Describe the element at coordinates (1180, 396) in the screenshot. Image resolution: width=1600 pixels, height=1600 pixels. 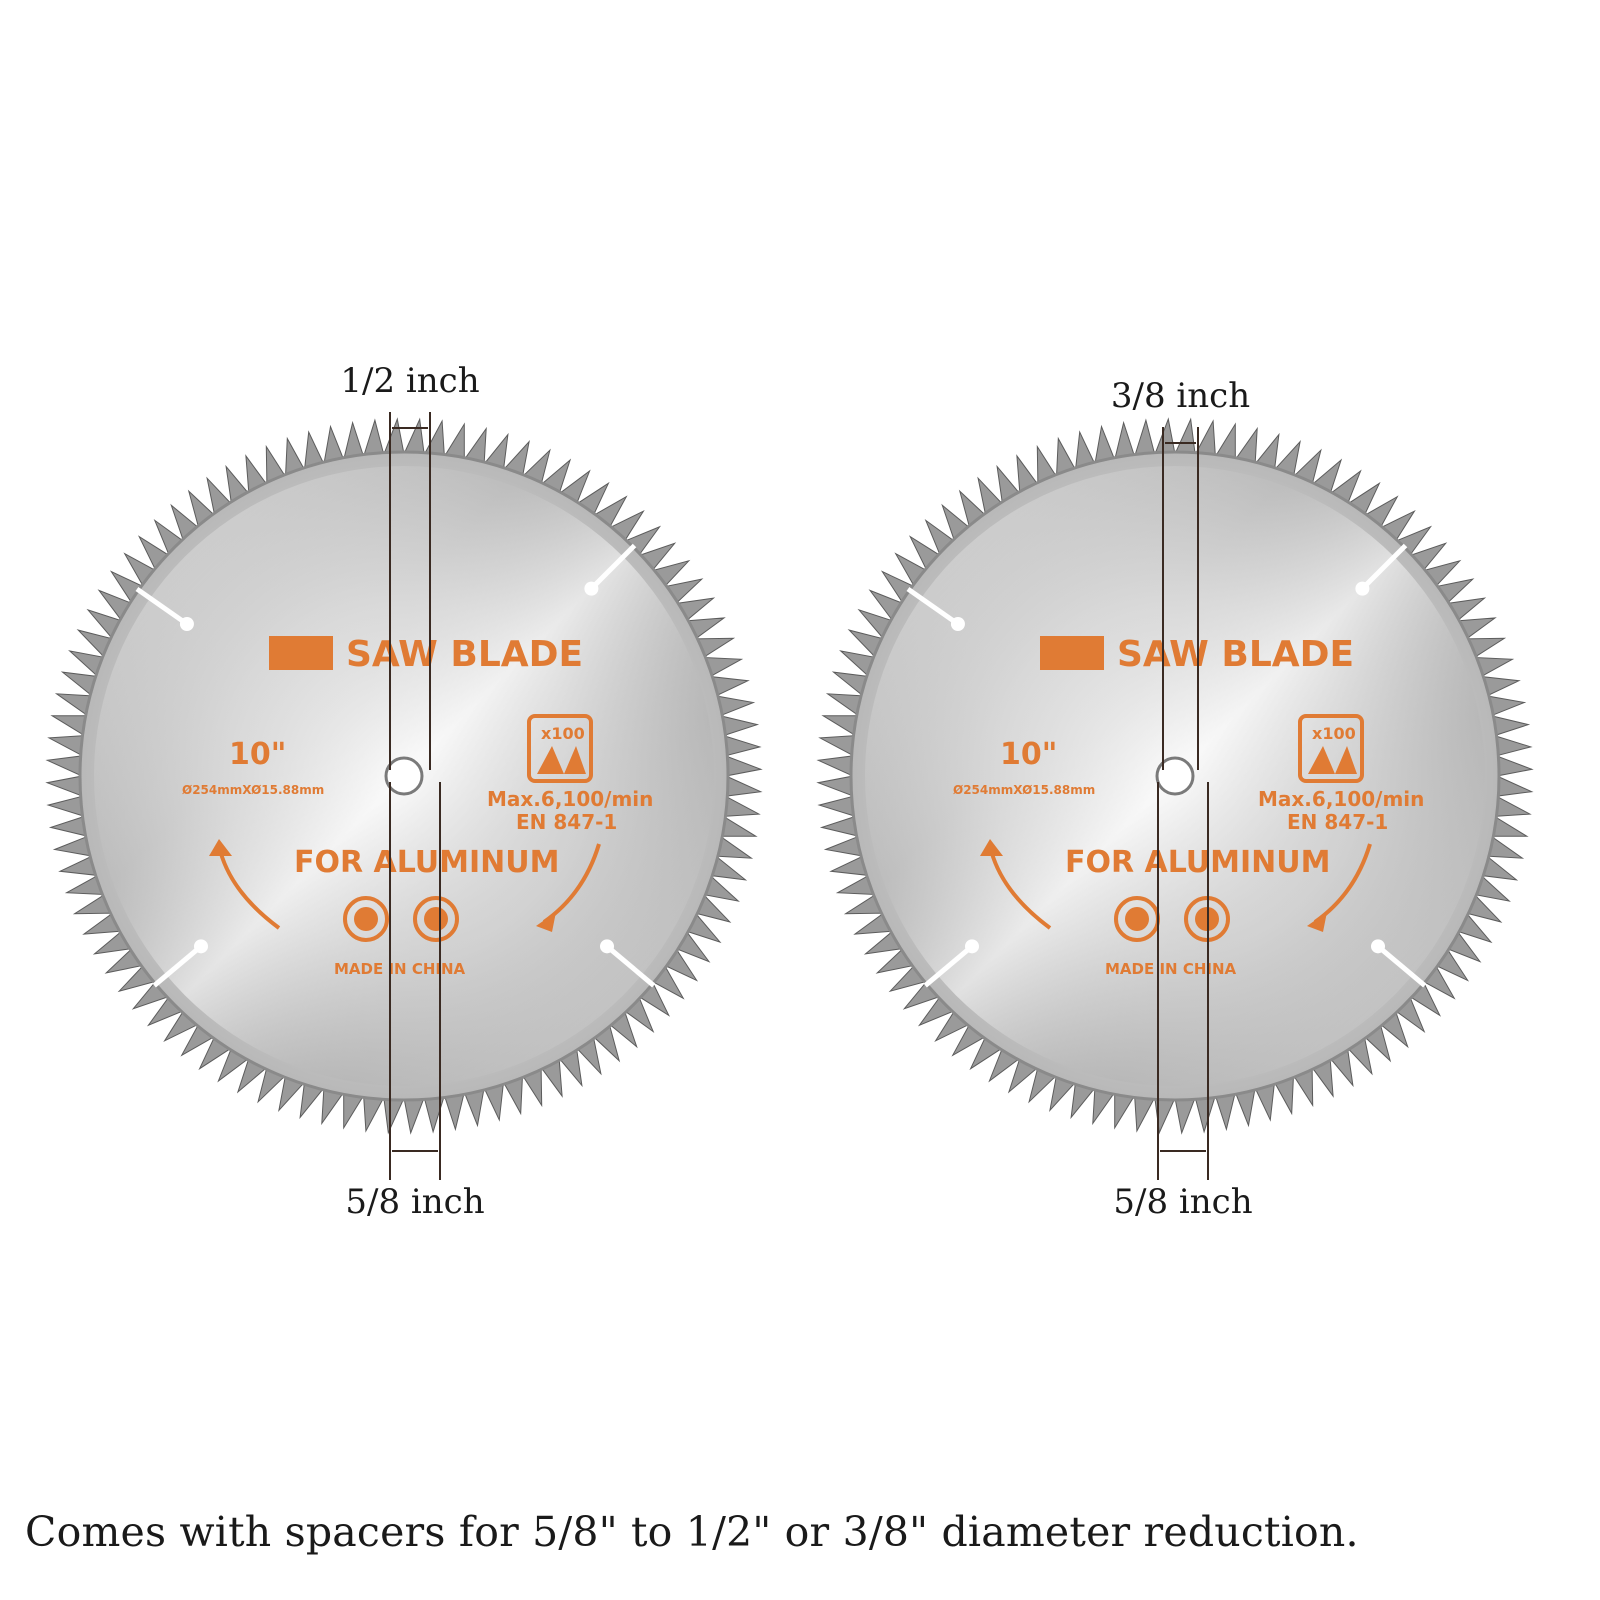
I see `top-dimension-label: 3/8 inch` at that location.